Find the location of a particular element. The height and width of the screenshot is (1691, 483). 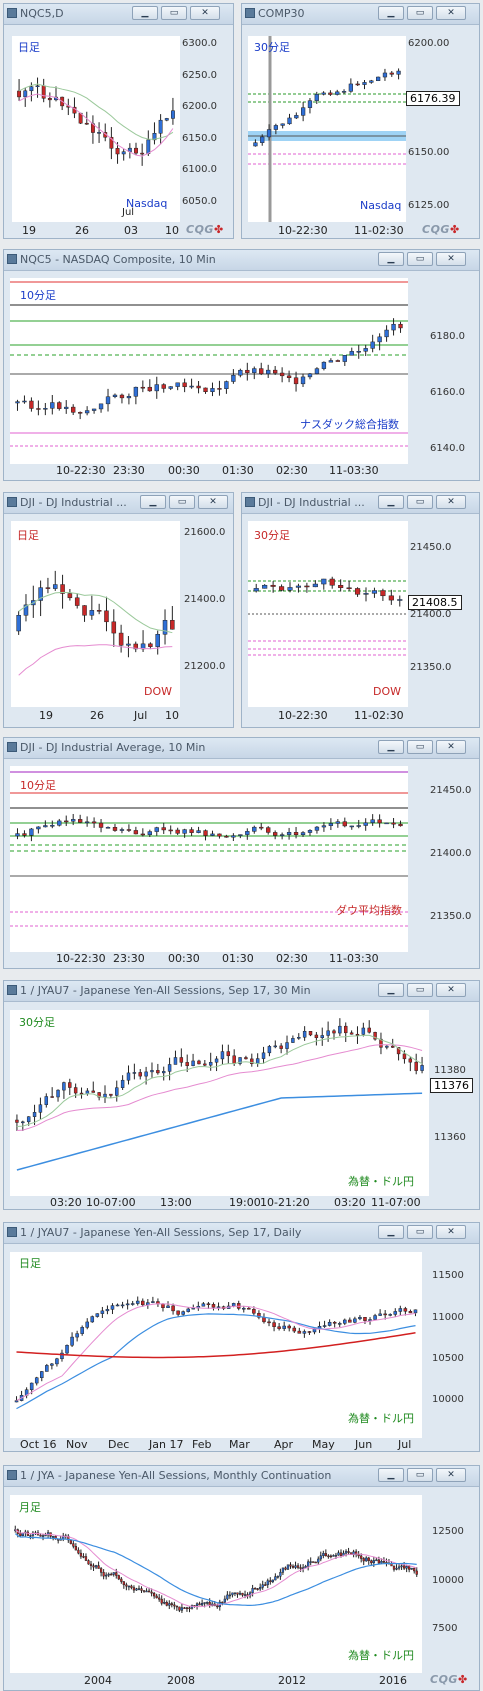

chart-plot: 30分足 為替・ドル円 is located at coordinates (219, 1103).